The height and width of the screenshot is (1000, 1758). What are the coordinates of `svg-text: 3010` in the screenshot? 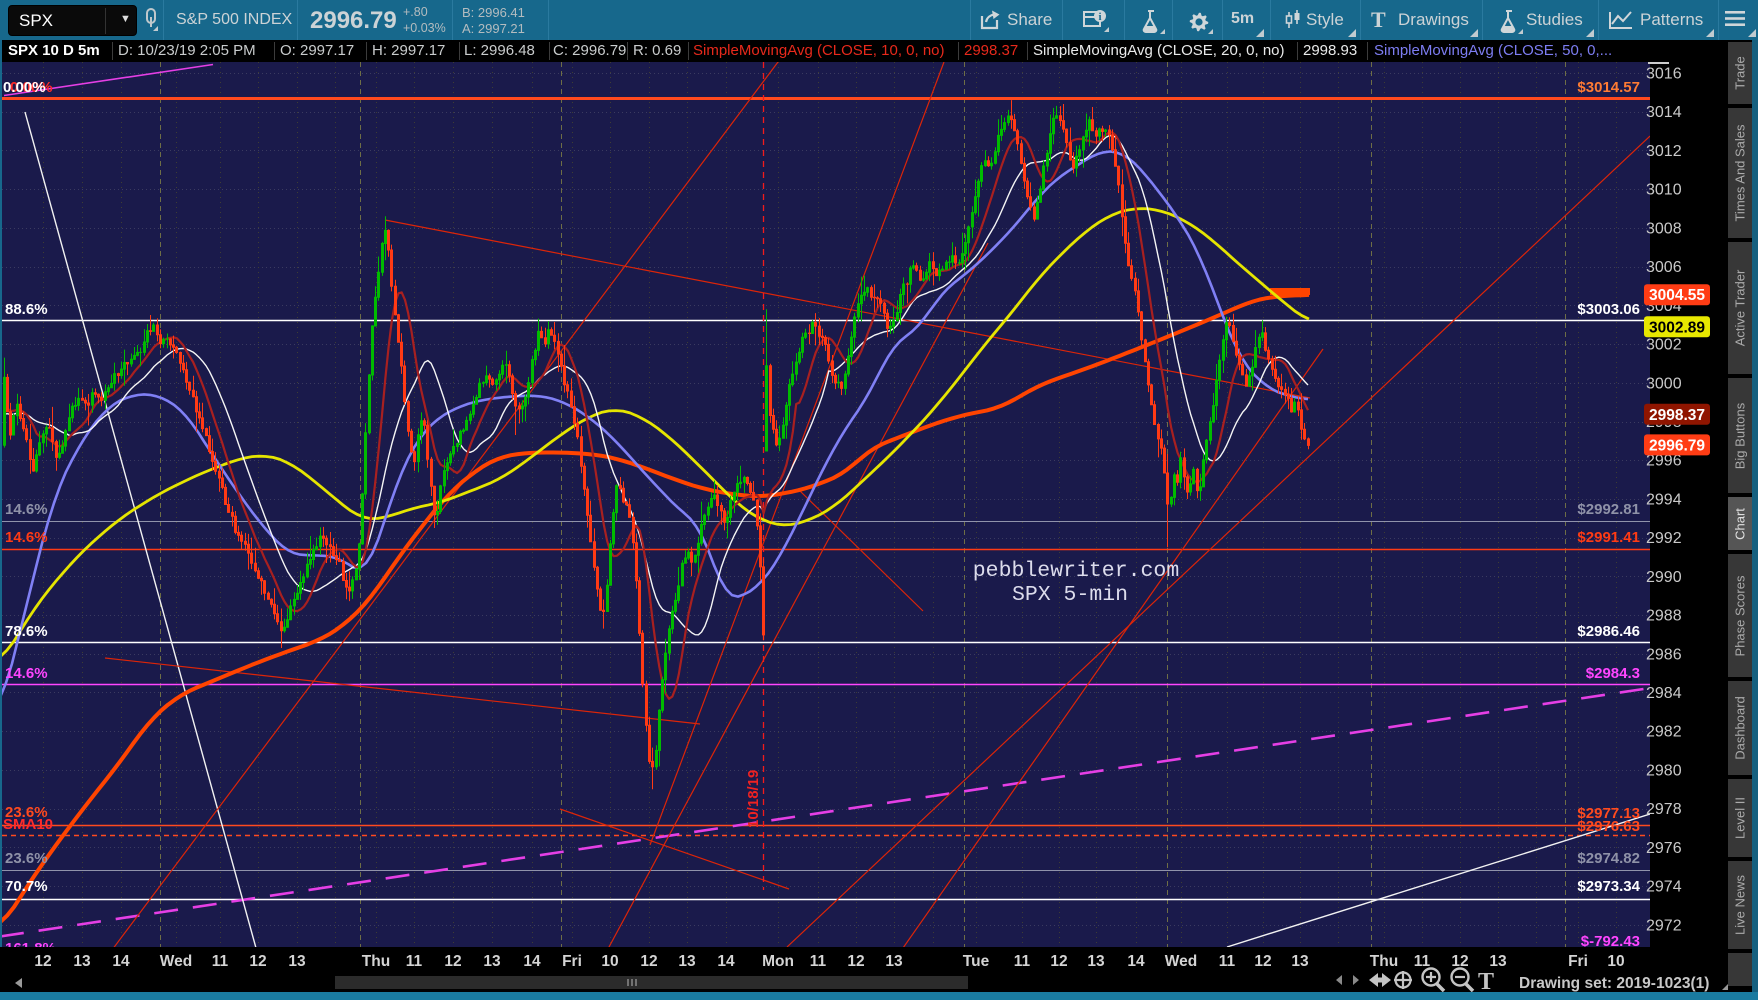 It's located at (1664, 190).